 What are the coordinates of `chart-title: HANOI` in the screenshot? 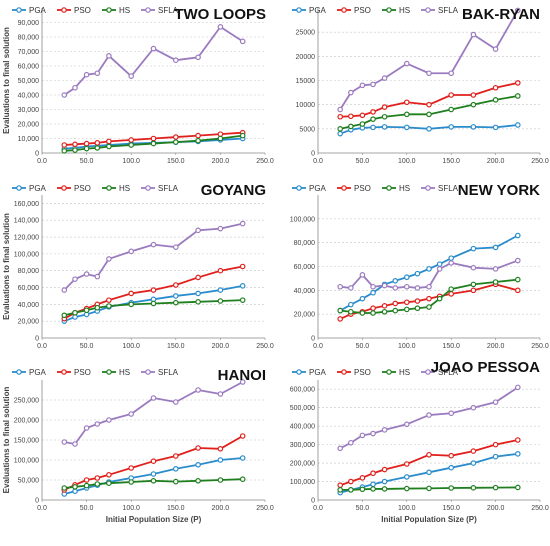 It's located at (242, 375).